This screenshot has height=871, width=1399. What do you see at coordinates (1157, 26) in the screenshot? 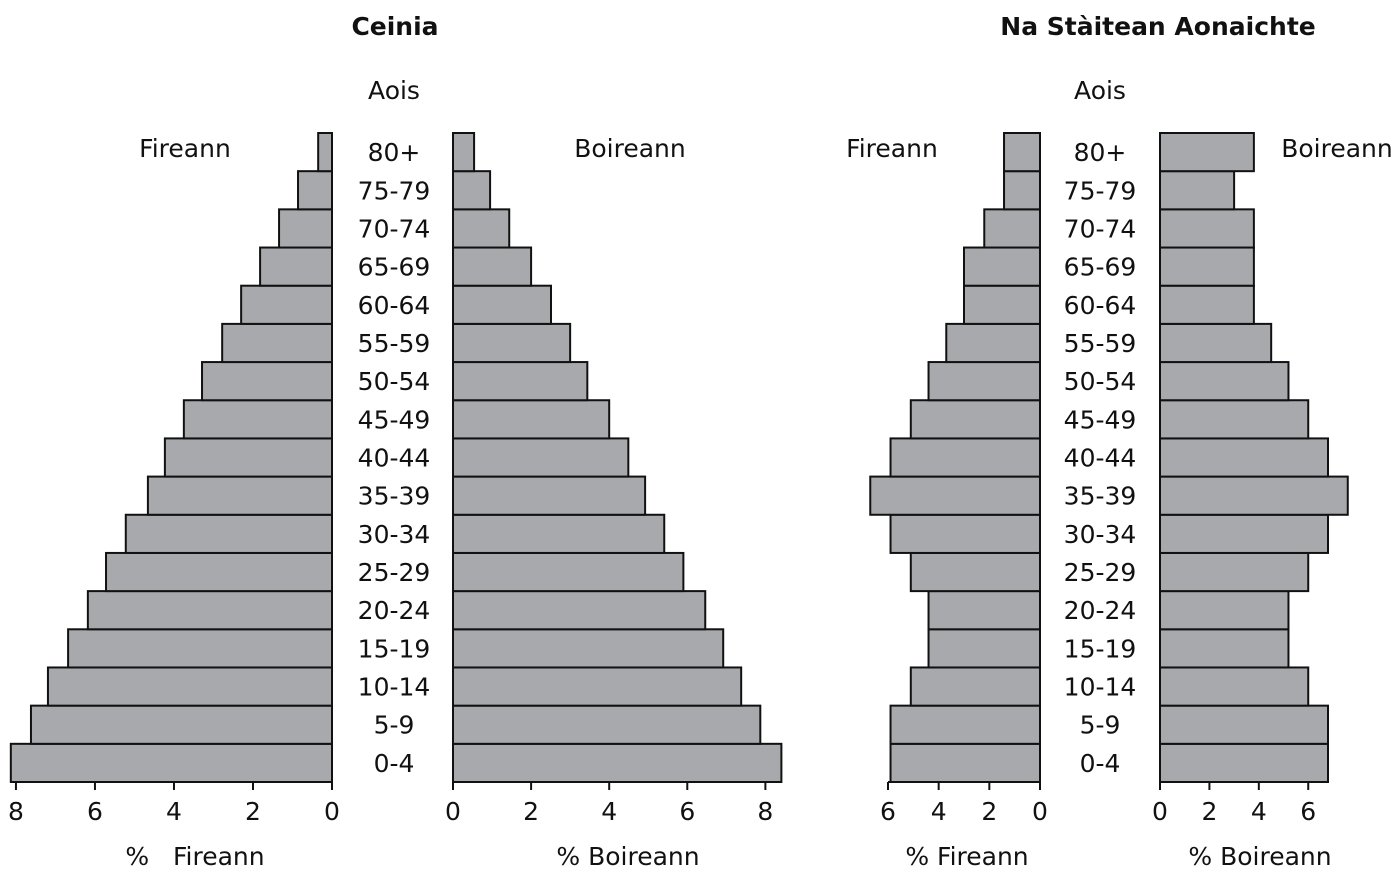
I see `chart-title: Na Stàitean Aonaichte` at bounding box center [1157, 26].